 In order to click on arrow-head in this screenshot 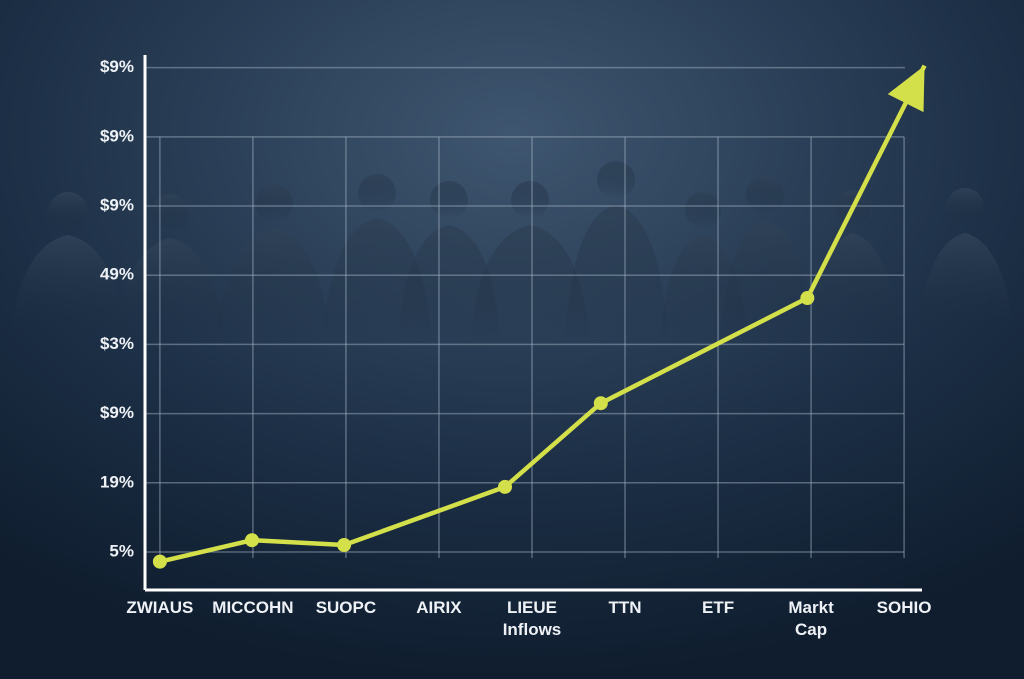, I will do `click(906, 89)`.